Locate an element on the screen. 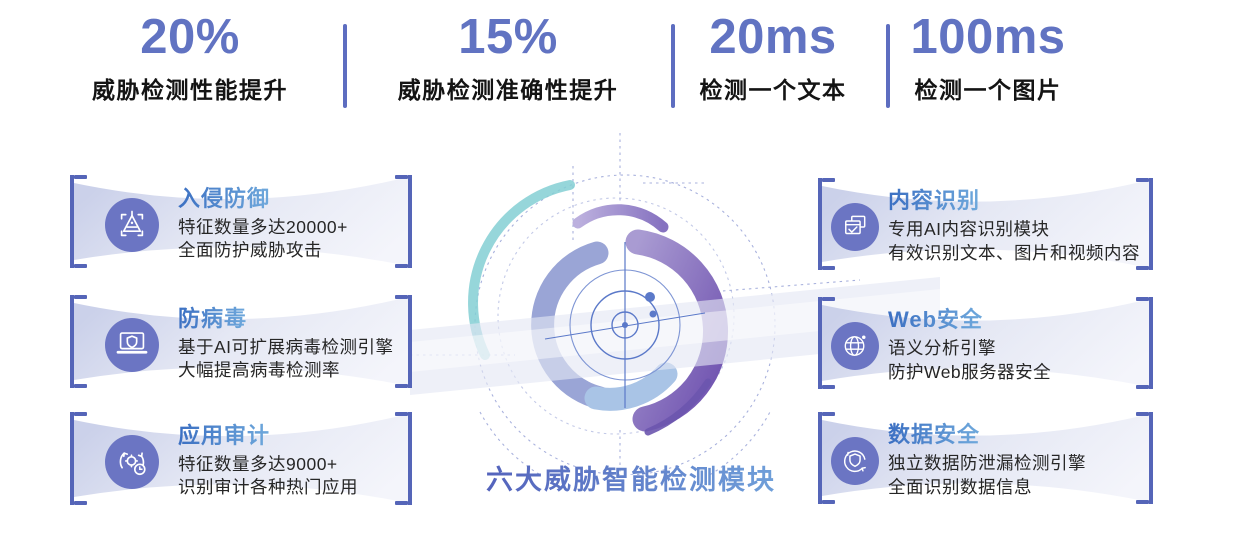 The width and height of the screenshot is (1242, 539). module-title: 内容识别 is located at coordinates (934, 199).